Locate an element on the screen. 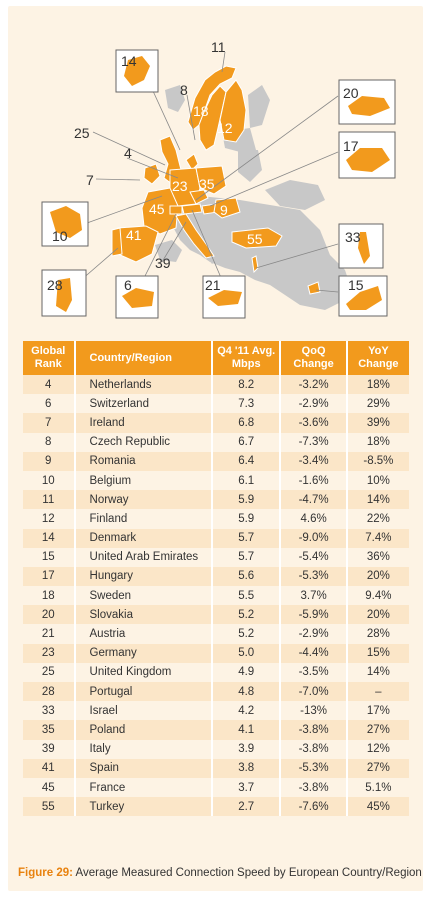 Image resolution: width=431 pixels, height=900 pixels. rank-cell: 14 is located at coordinates (49, 538).